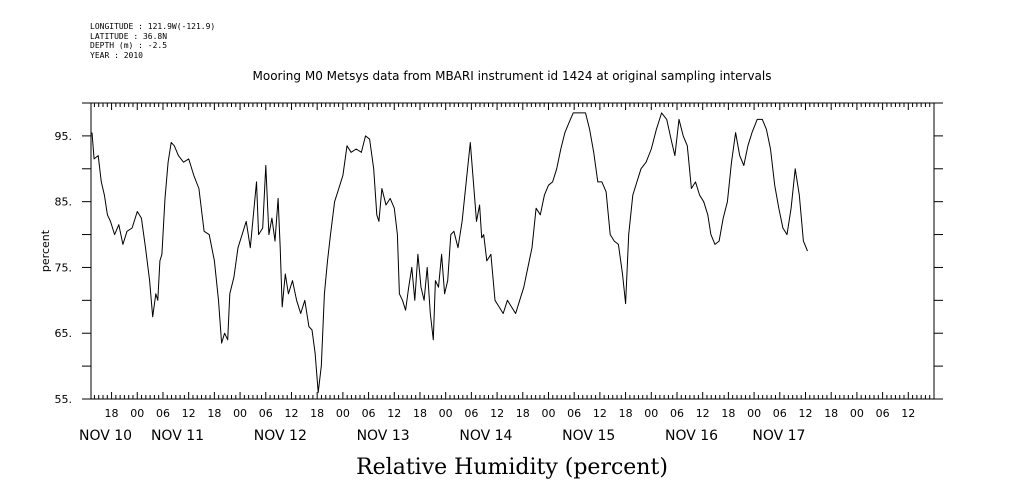  I want to click on x-day-label: NOV 11, so click(177, 436).